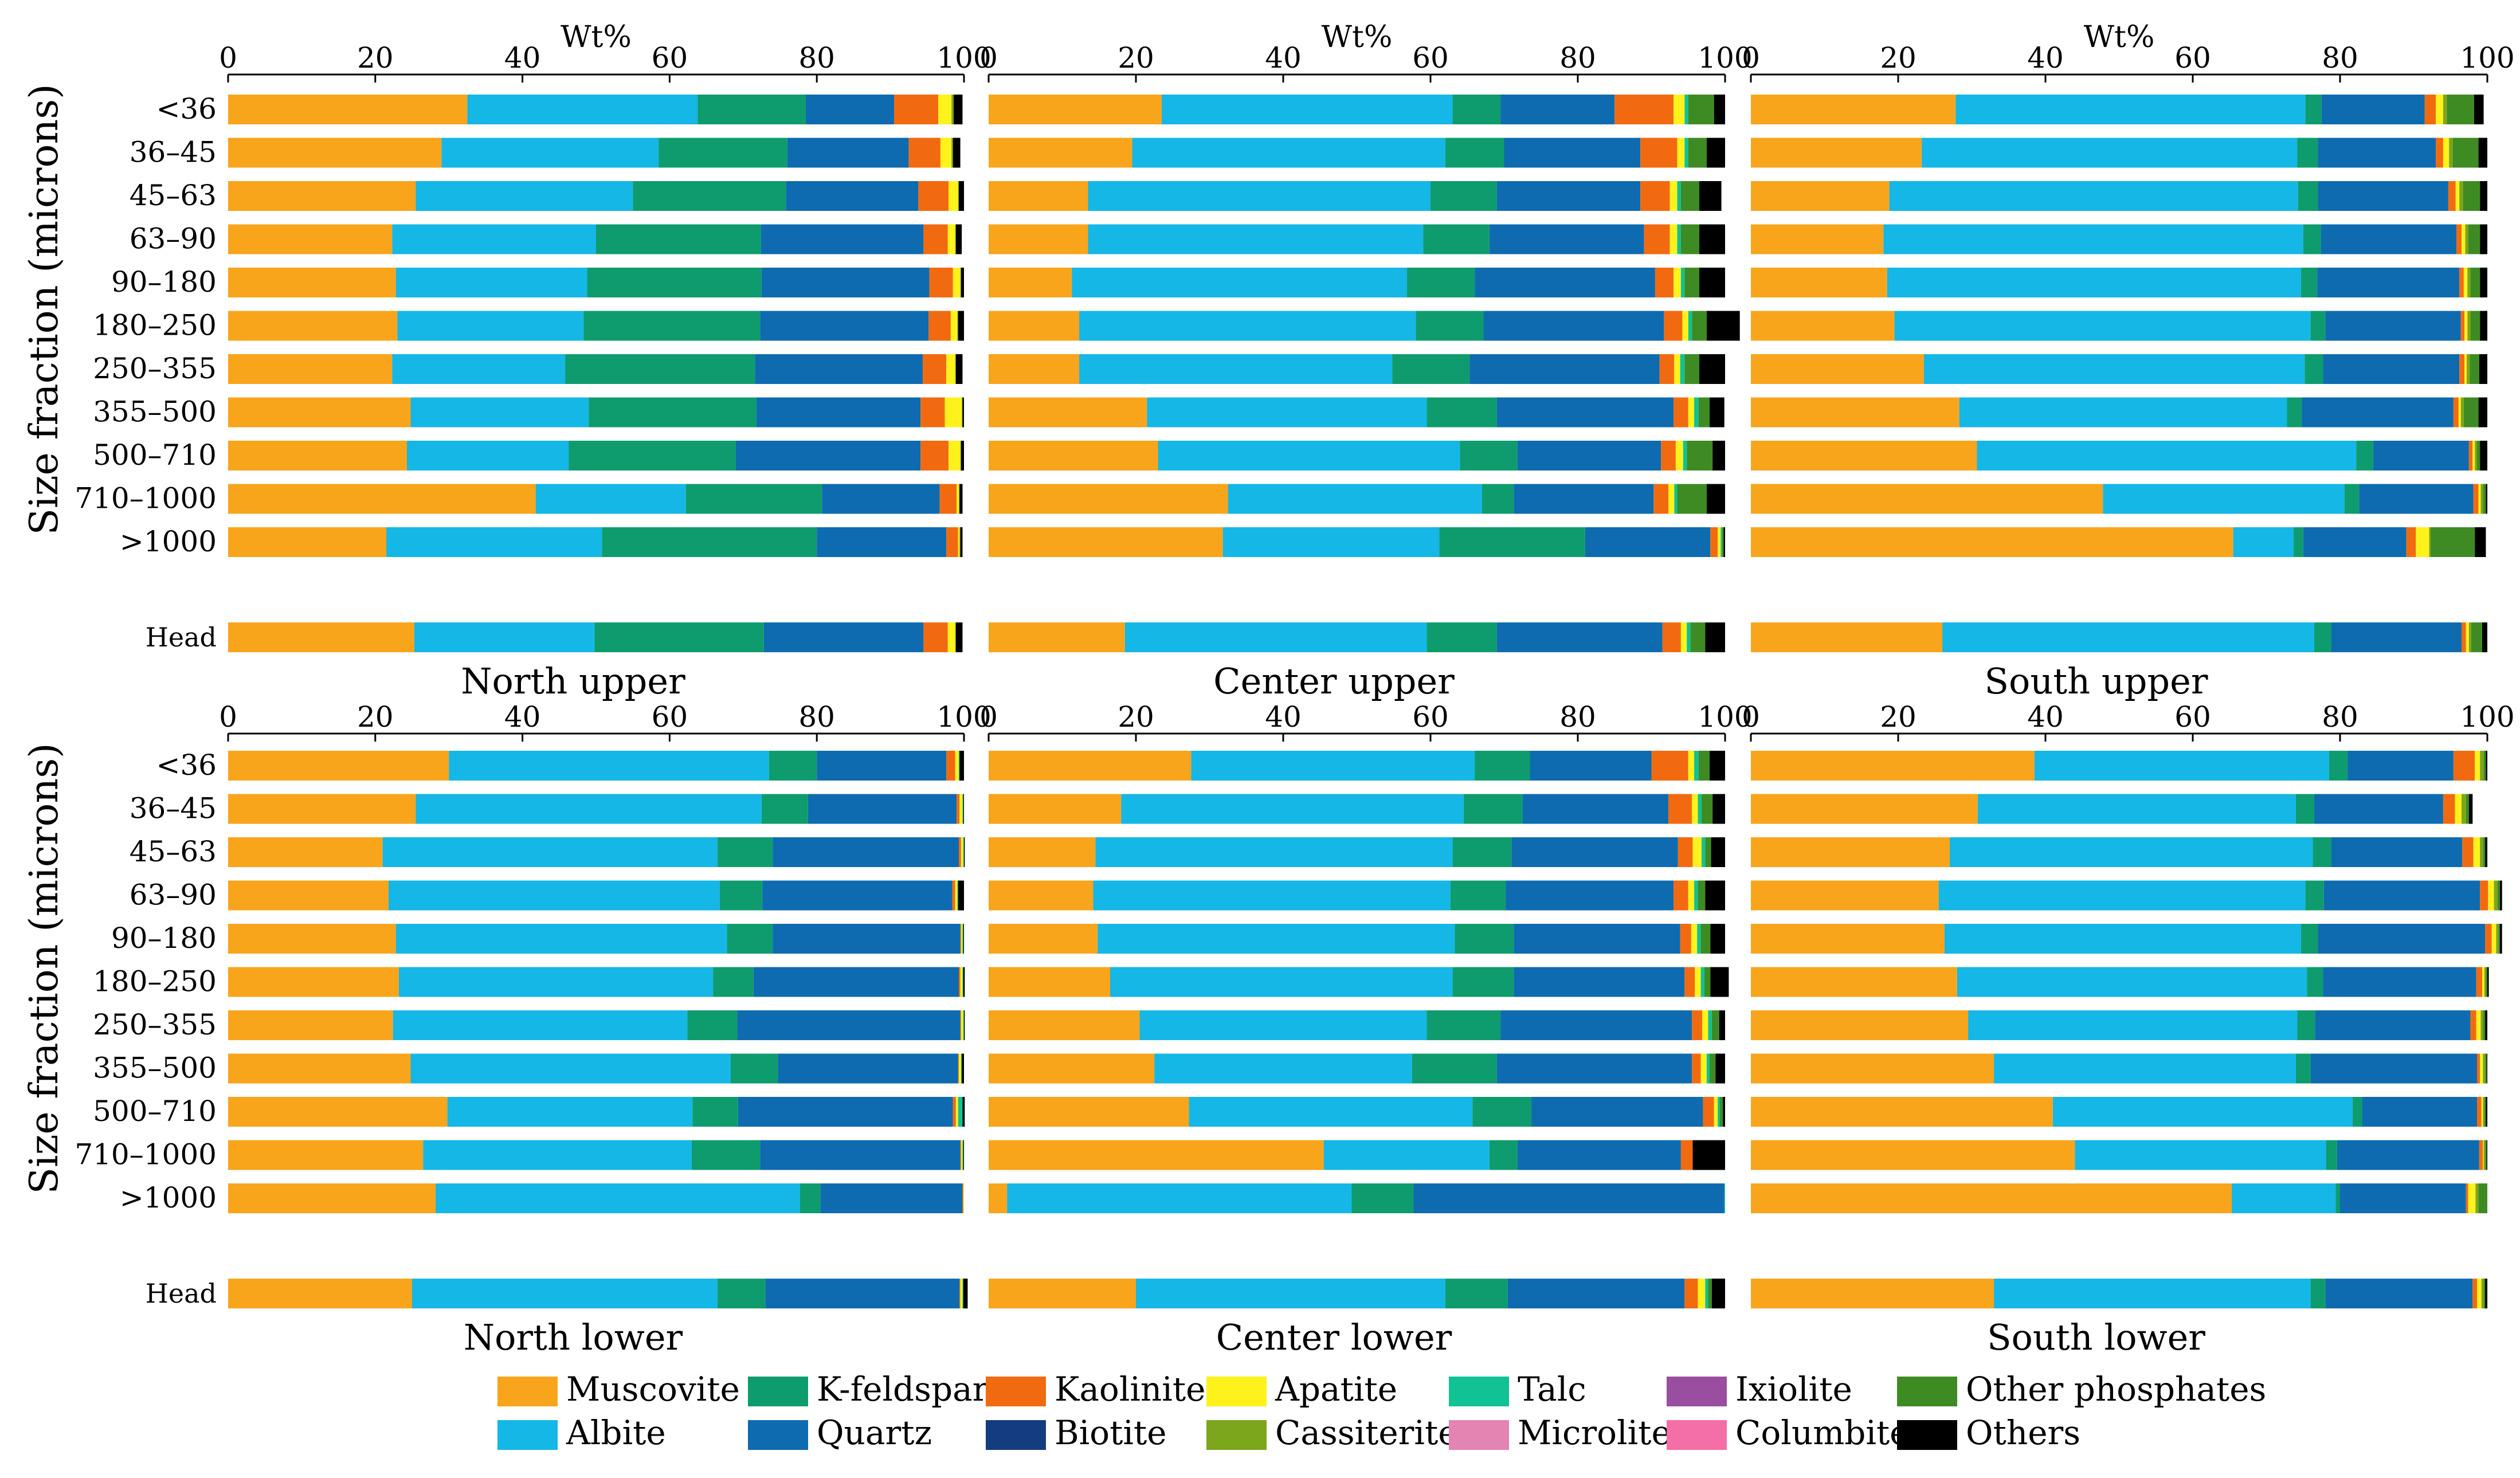  What do you see at coordinates (155, 325) in the screenshot?
I see `category-label: 180–250` at bounding box center [155, 325].